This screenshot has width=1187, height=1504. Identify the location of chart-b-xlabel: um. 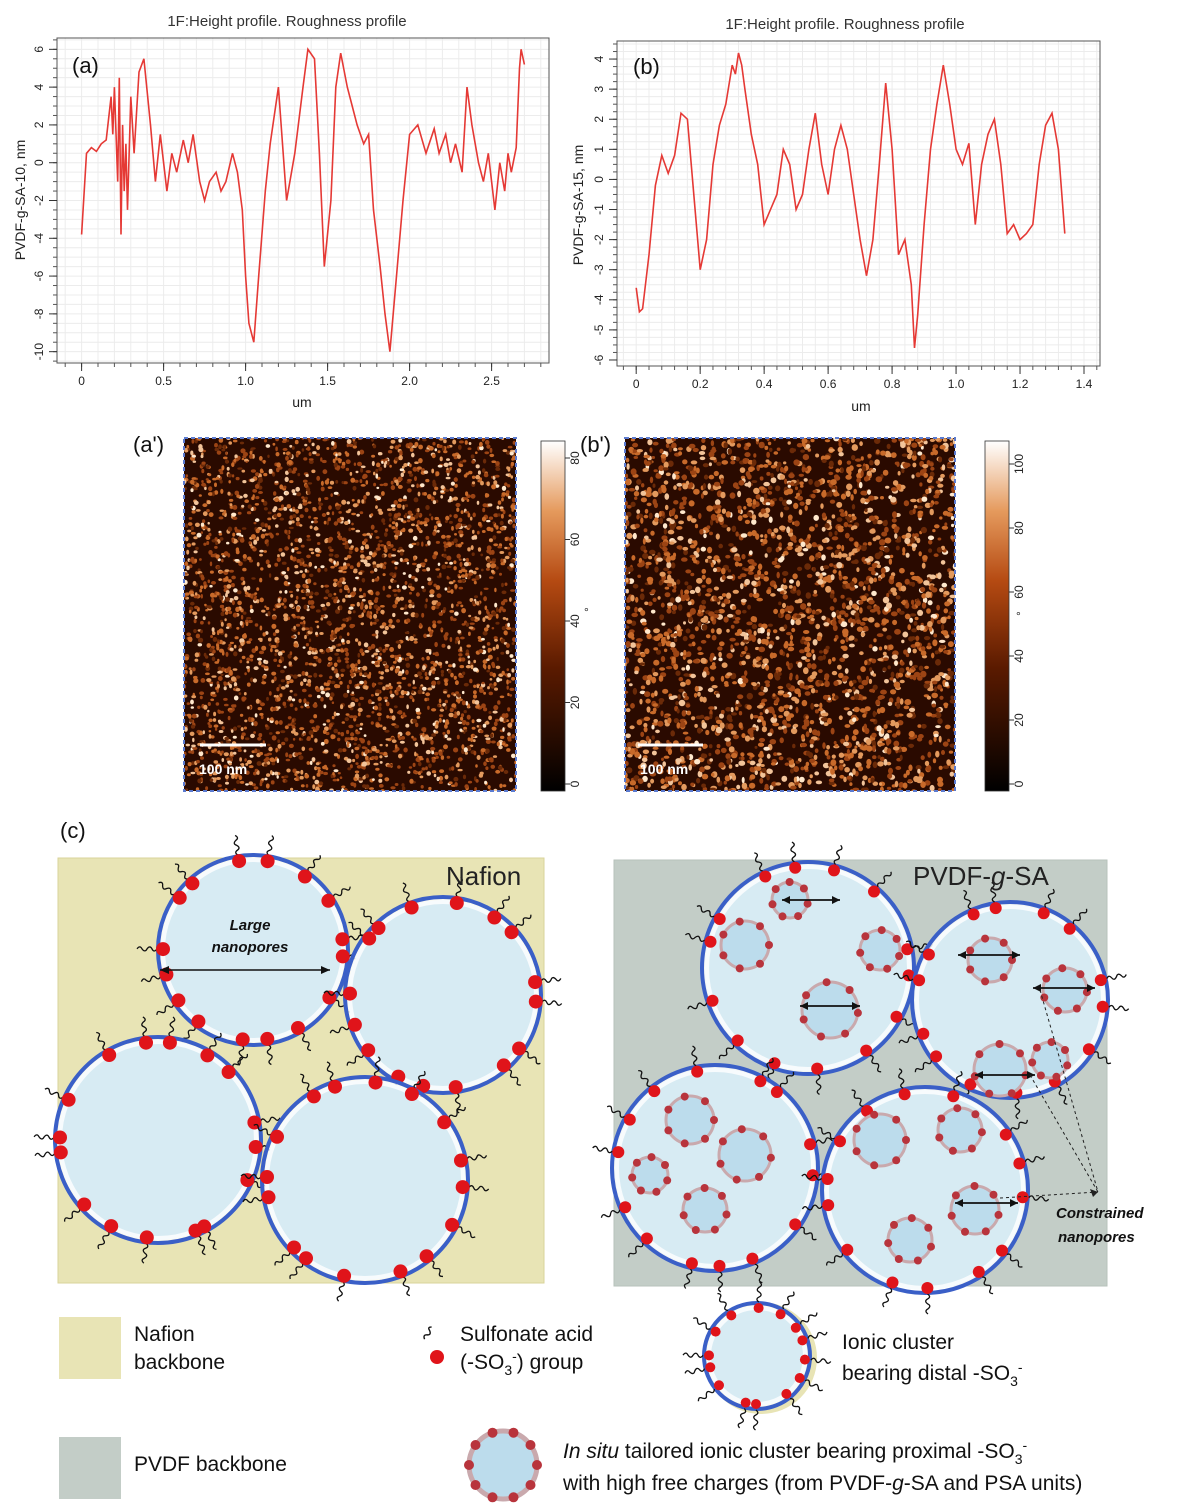
(860, 406).